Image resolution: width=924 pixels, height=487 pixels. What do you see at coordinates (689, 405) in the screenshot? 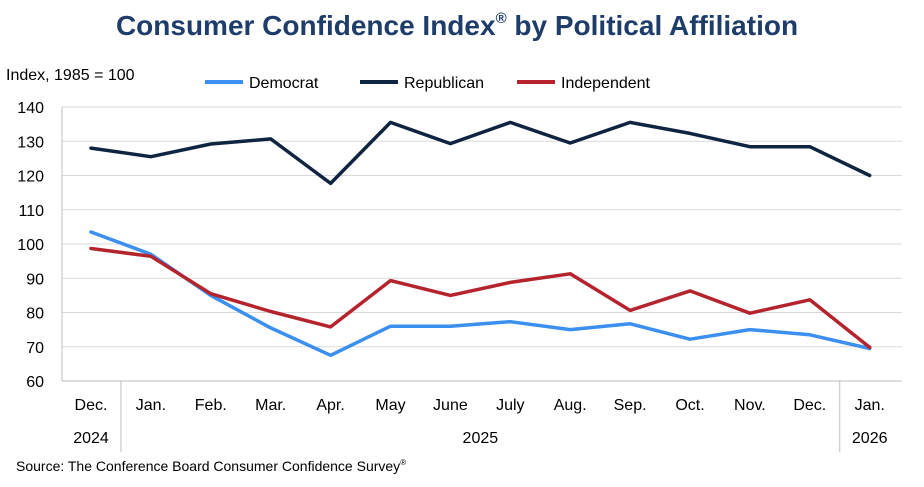
I see `x-tick-label: Oct.` at bounding box center [689, 405].